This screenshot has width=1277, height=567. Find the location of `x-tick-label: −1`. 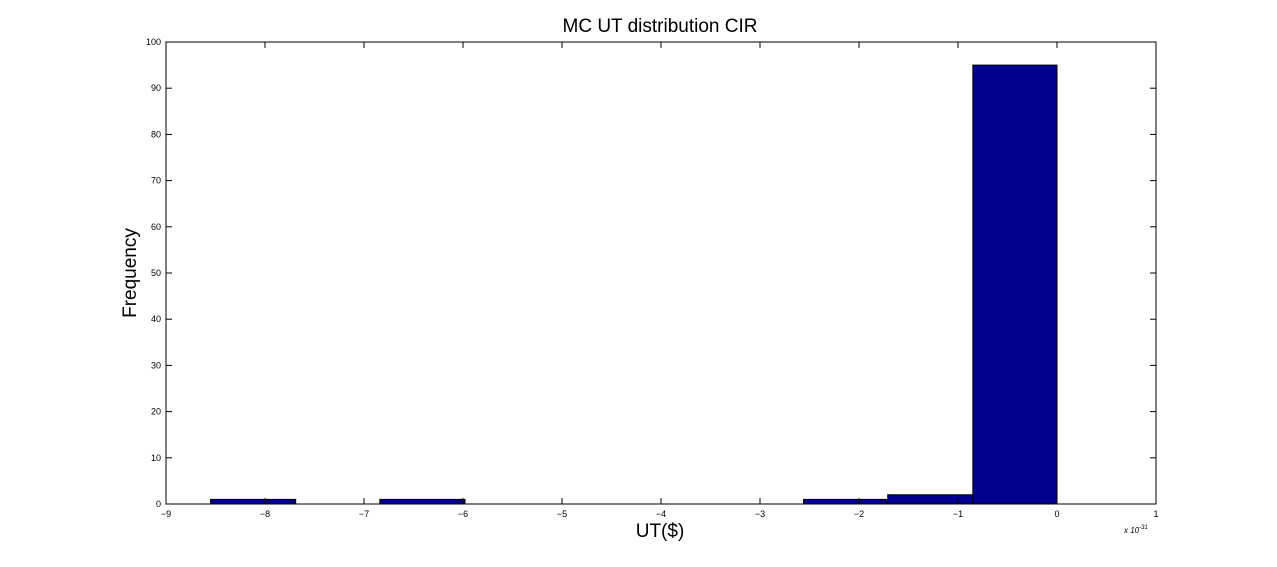

x-tick-label: −1 is located at coordinates (958, 514).